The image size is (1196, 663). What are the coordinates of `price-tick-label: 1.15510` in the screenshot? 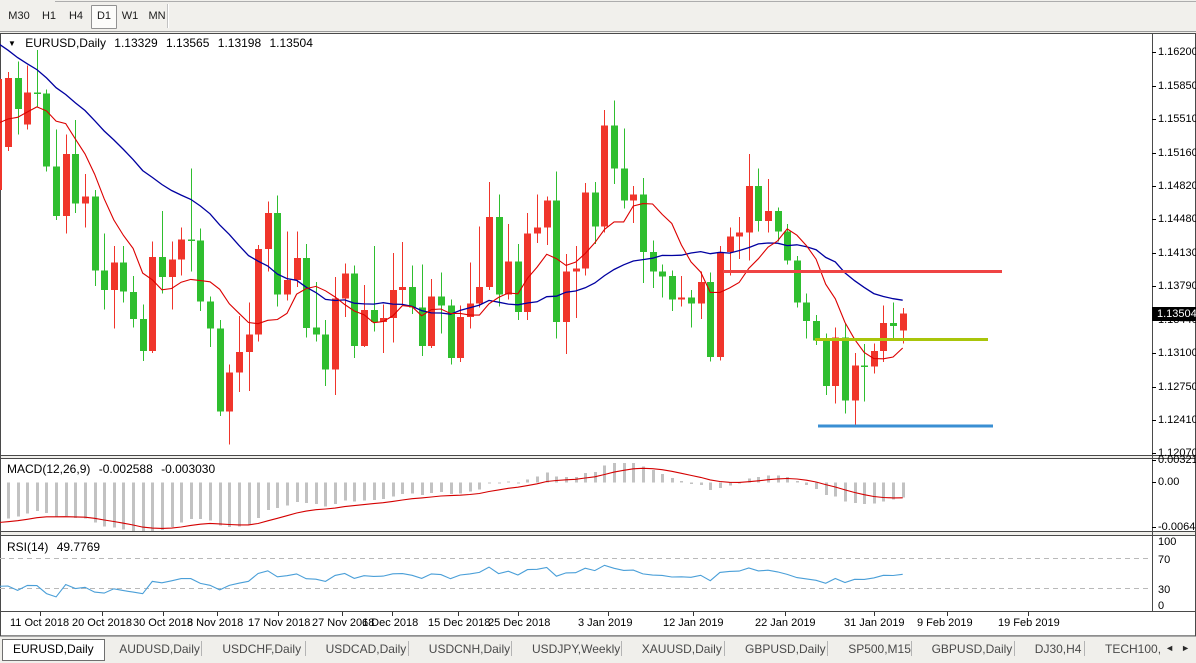 It's located at (1177, 119).